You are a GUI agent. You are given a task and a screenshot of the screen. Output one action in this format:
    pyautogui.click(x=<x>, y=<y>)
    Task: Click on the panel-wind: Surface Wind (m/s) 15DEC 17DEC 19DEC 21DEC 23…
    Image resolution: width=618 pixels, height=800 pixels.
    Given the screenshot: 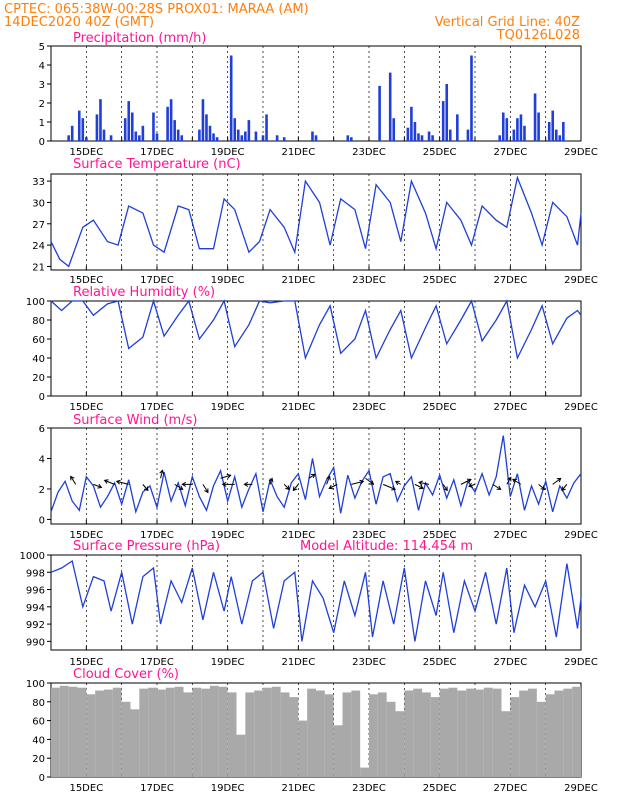 What is the action you would take?
    pyautogui.click(x=318, y=477)
    